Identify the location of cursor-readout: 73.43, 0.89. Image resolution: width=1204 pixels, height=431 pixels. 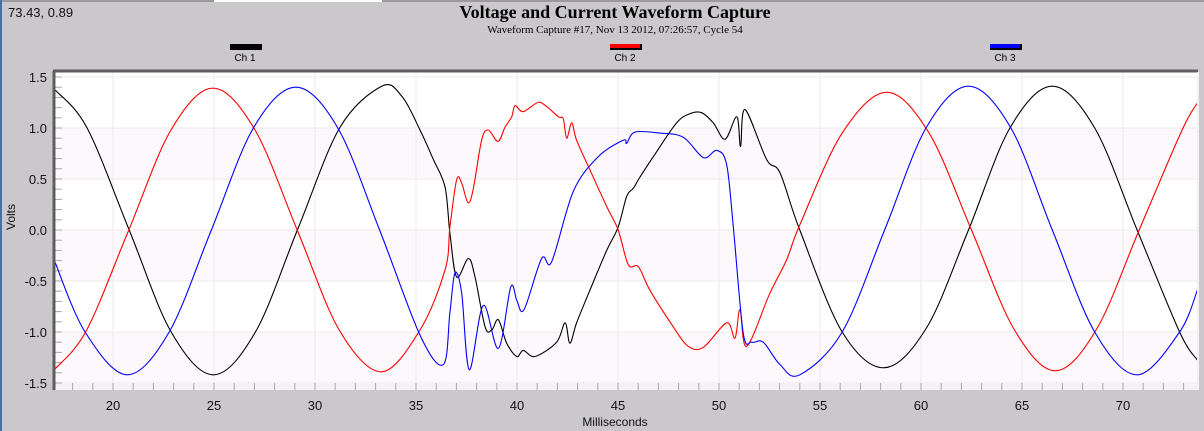
(41, 12).